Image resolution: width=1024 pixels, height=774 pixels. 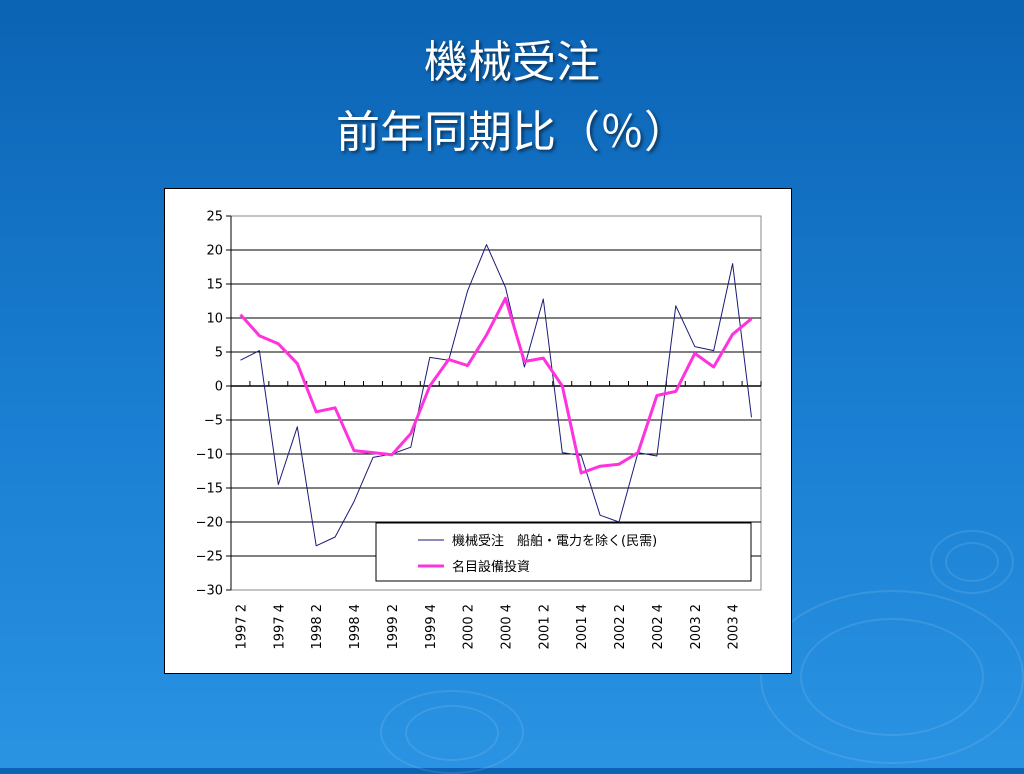 I want to click on x-tick-label: 2000 4, so click(x=506, y=627).